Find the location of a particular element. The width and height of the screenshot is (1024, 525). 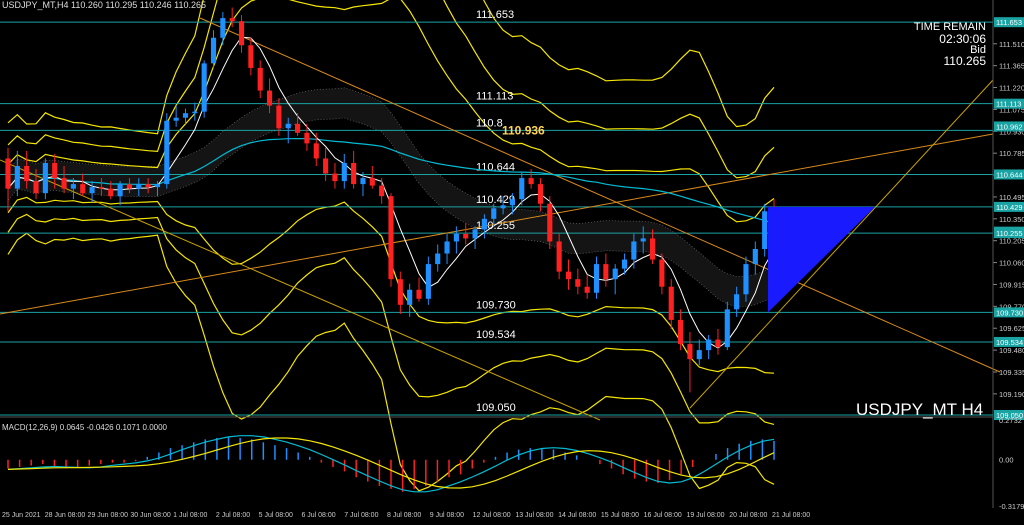

price-tick-label: 110.785 is located at coordinates (1011, 153).